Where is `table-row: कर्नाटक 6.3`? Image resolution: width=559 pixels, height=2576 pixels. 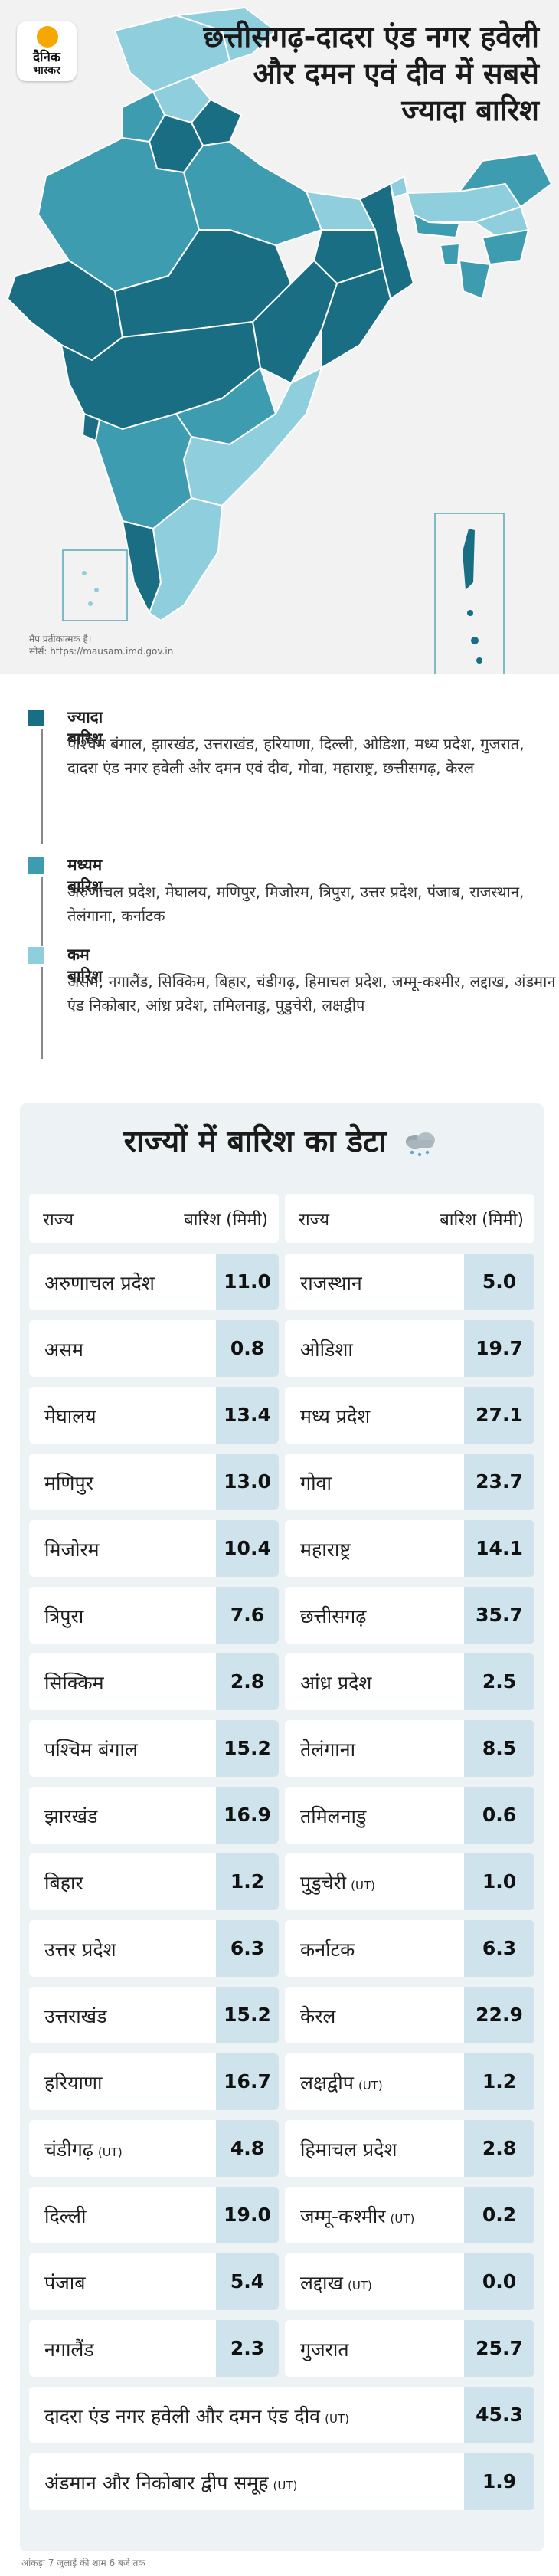 table-row: कर्नाटक 6.3 is located at coordinates (409, 1949).